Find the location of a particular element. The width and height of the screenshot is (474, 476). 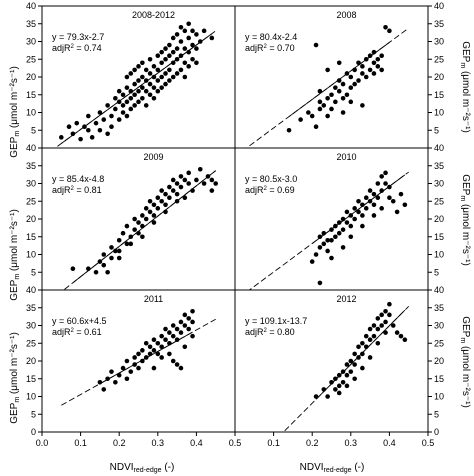

y-axis-label-right: GEPm (μmol m⁻²s⁻¹) is located at coordinates (465, 362).